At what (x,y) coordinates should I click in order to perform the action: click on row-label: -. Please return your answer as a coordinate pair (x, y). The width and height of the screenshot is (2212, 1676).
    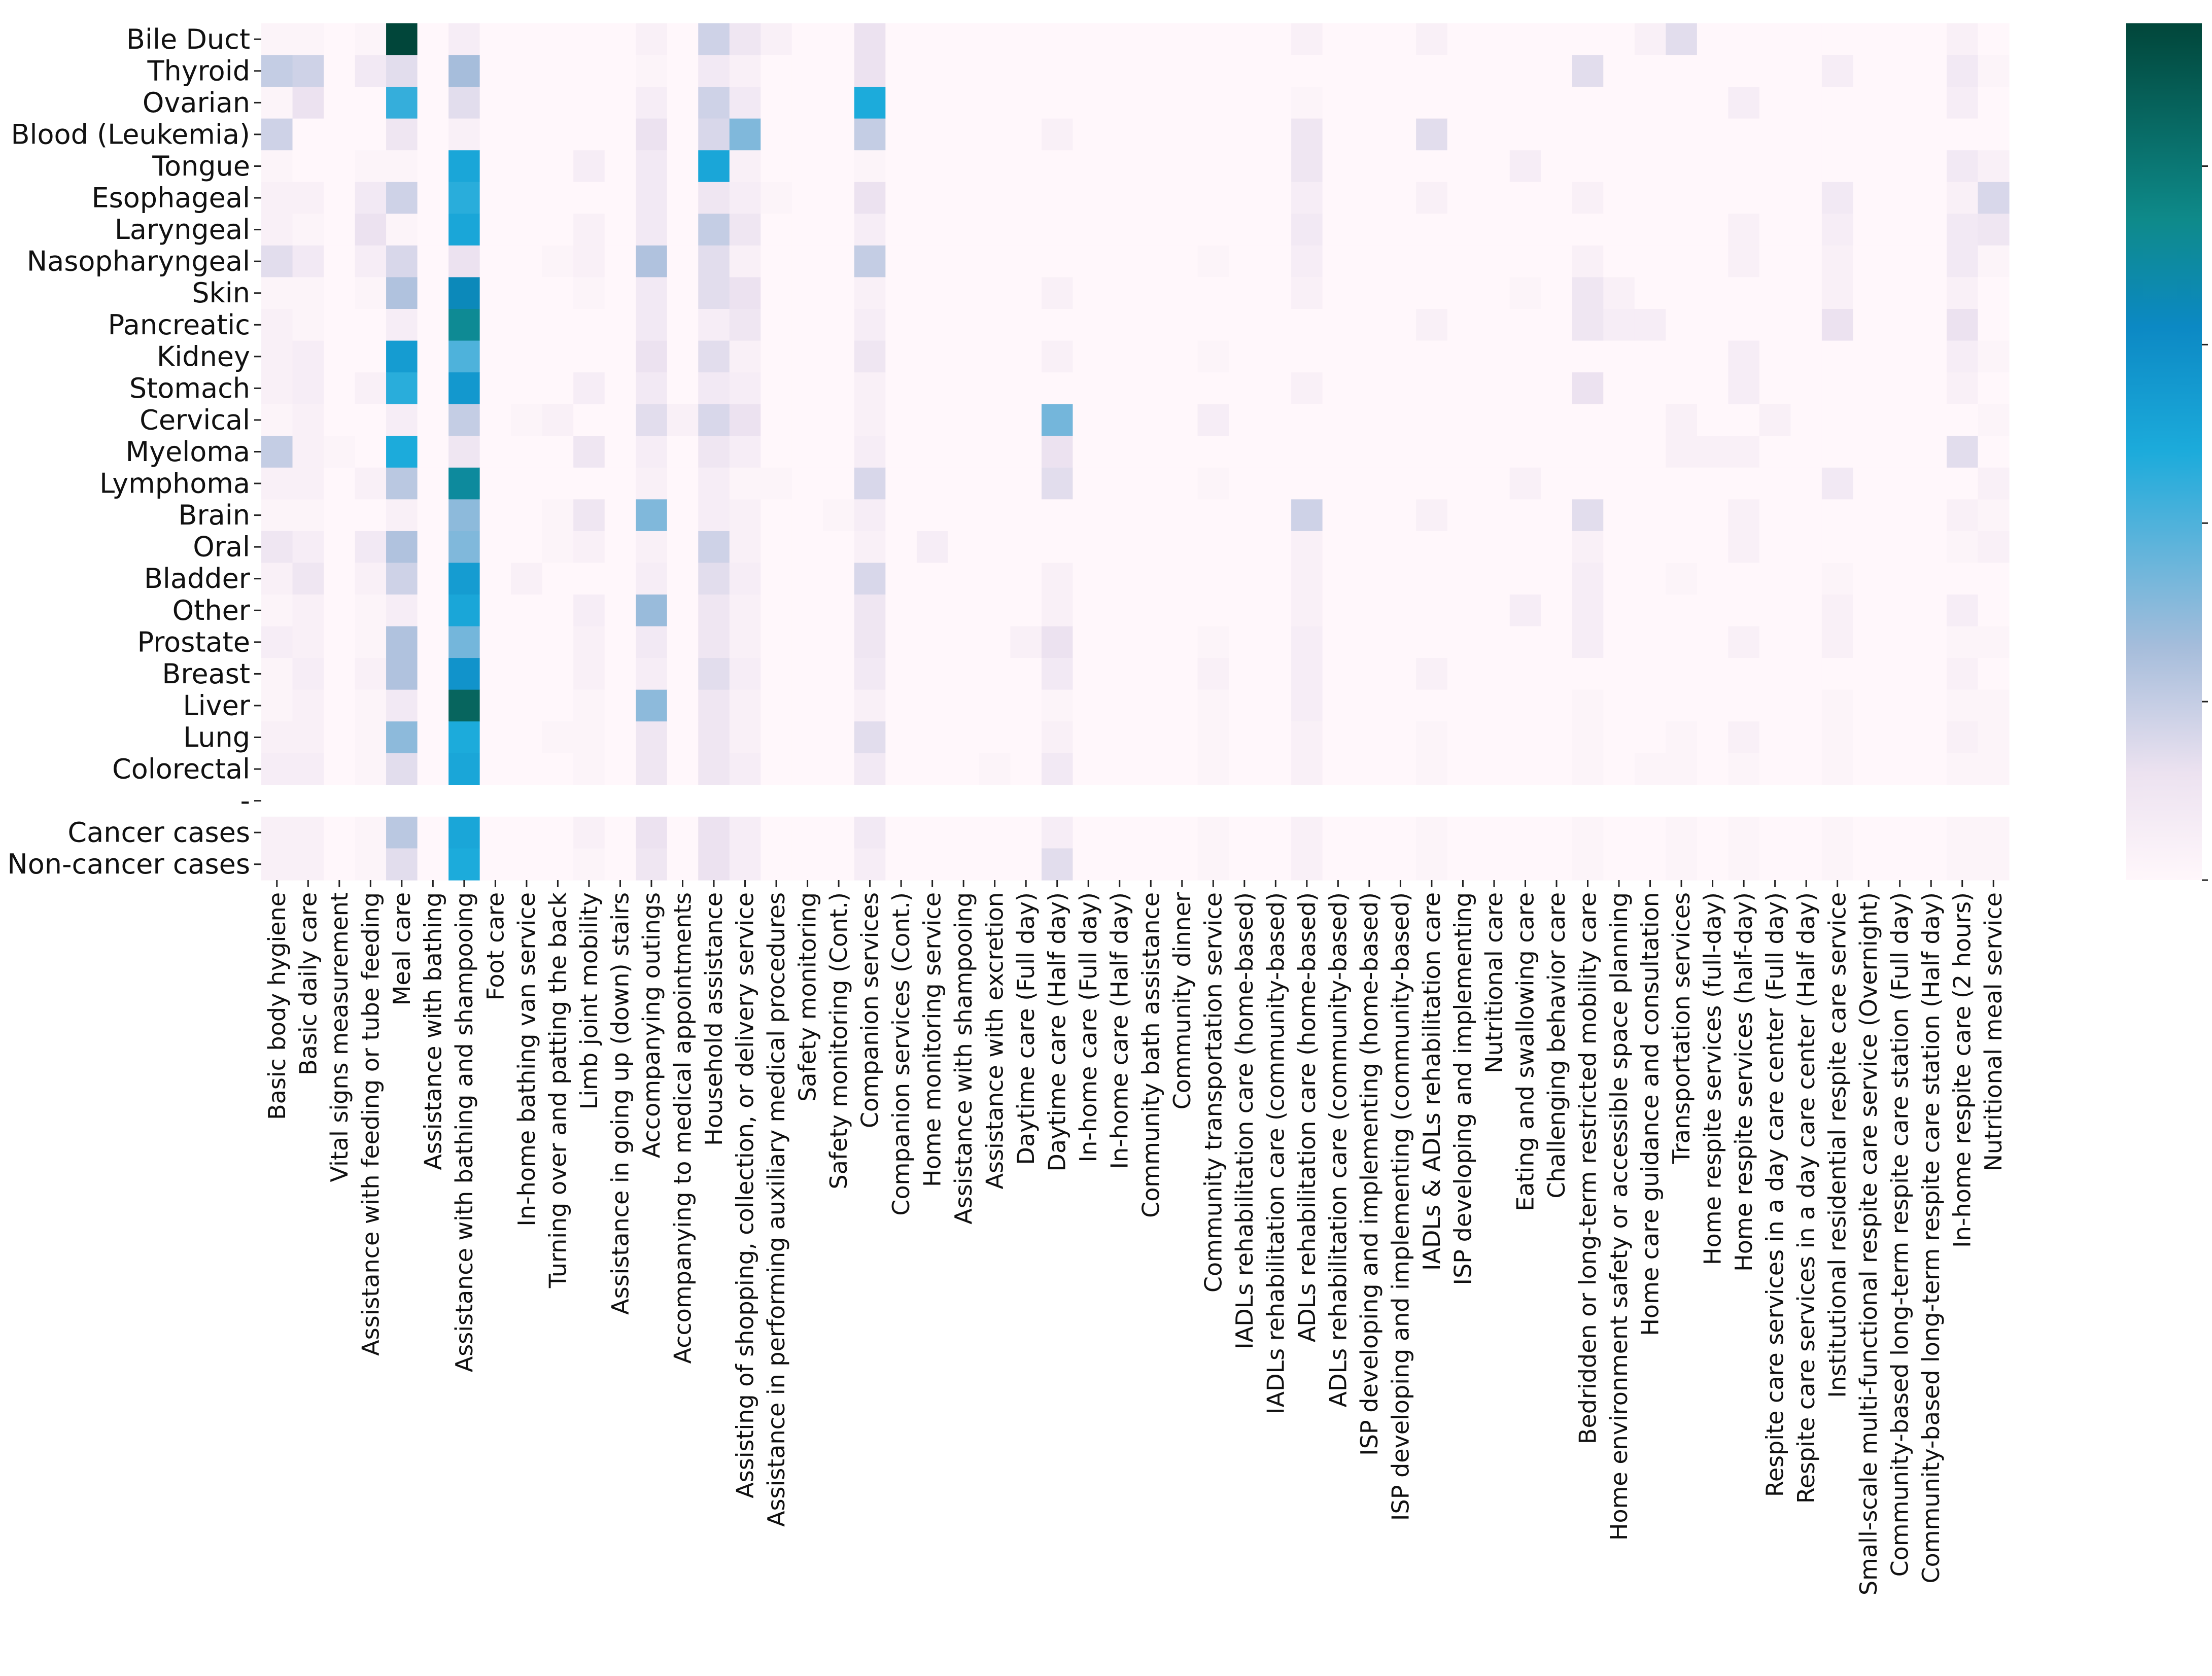
    Looking at the image, I should click on (245, 801).